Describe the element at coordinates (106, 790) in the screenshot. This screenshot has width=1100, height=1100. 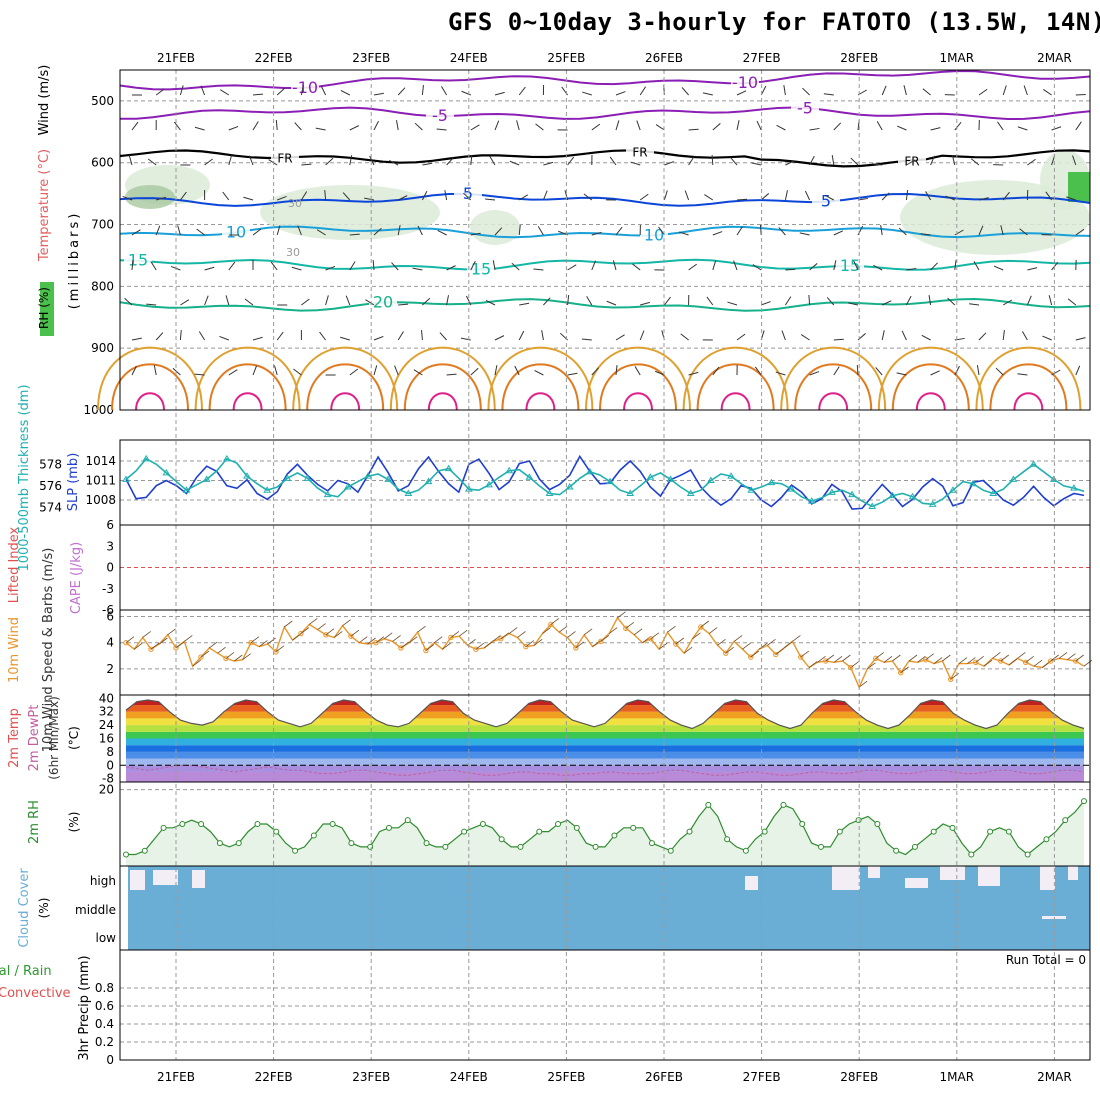
I see `rh-tick: 20` at that location.